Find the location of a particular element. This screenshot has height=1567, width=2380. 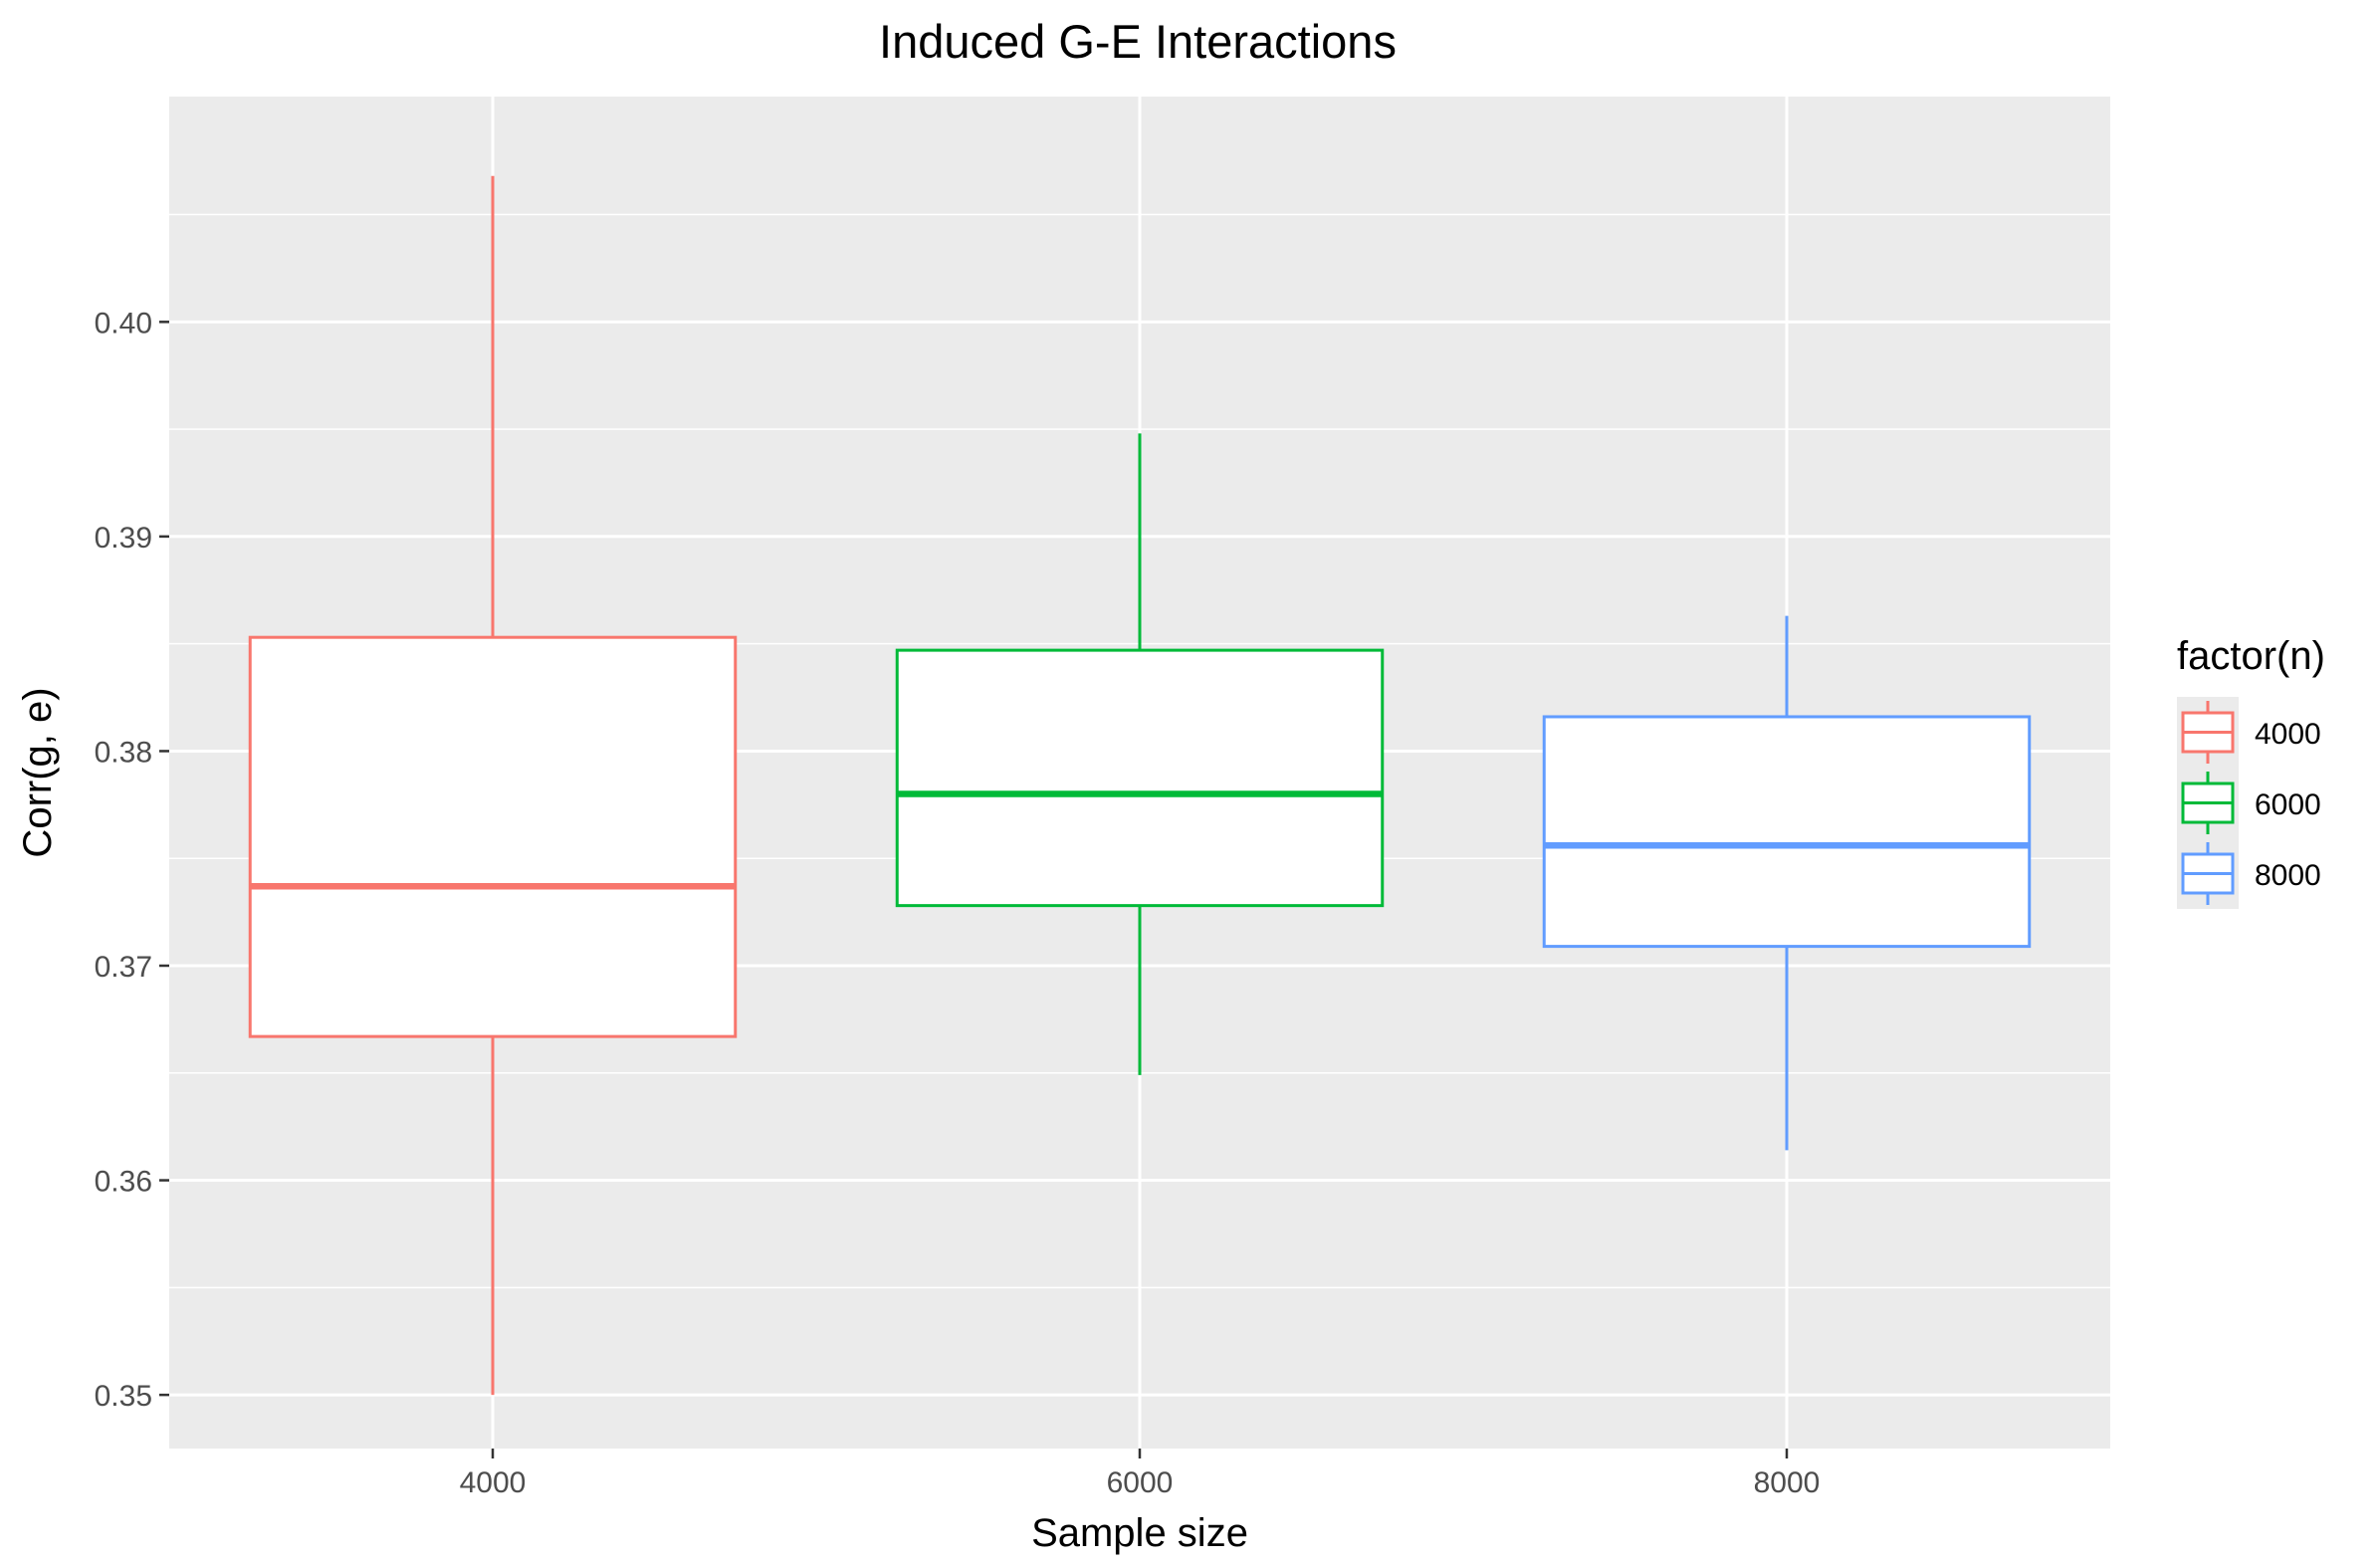

x-axis-title: Sample size is located at coordinates (1140, 1533).